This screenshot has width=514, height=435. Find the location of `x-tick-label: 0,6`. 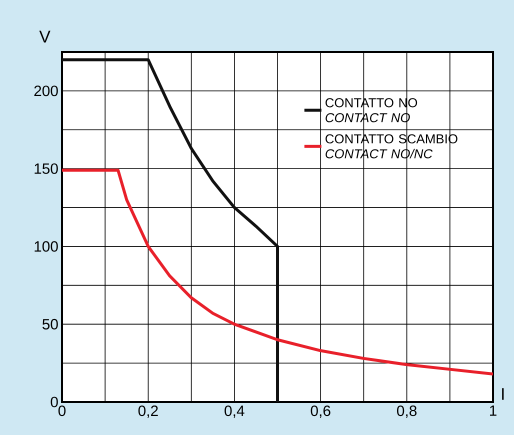

x-tick-label: 0,6 is located at coordinates (320, 412).